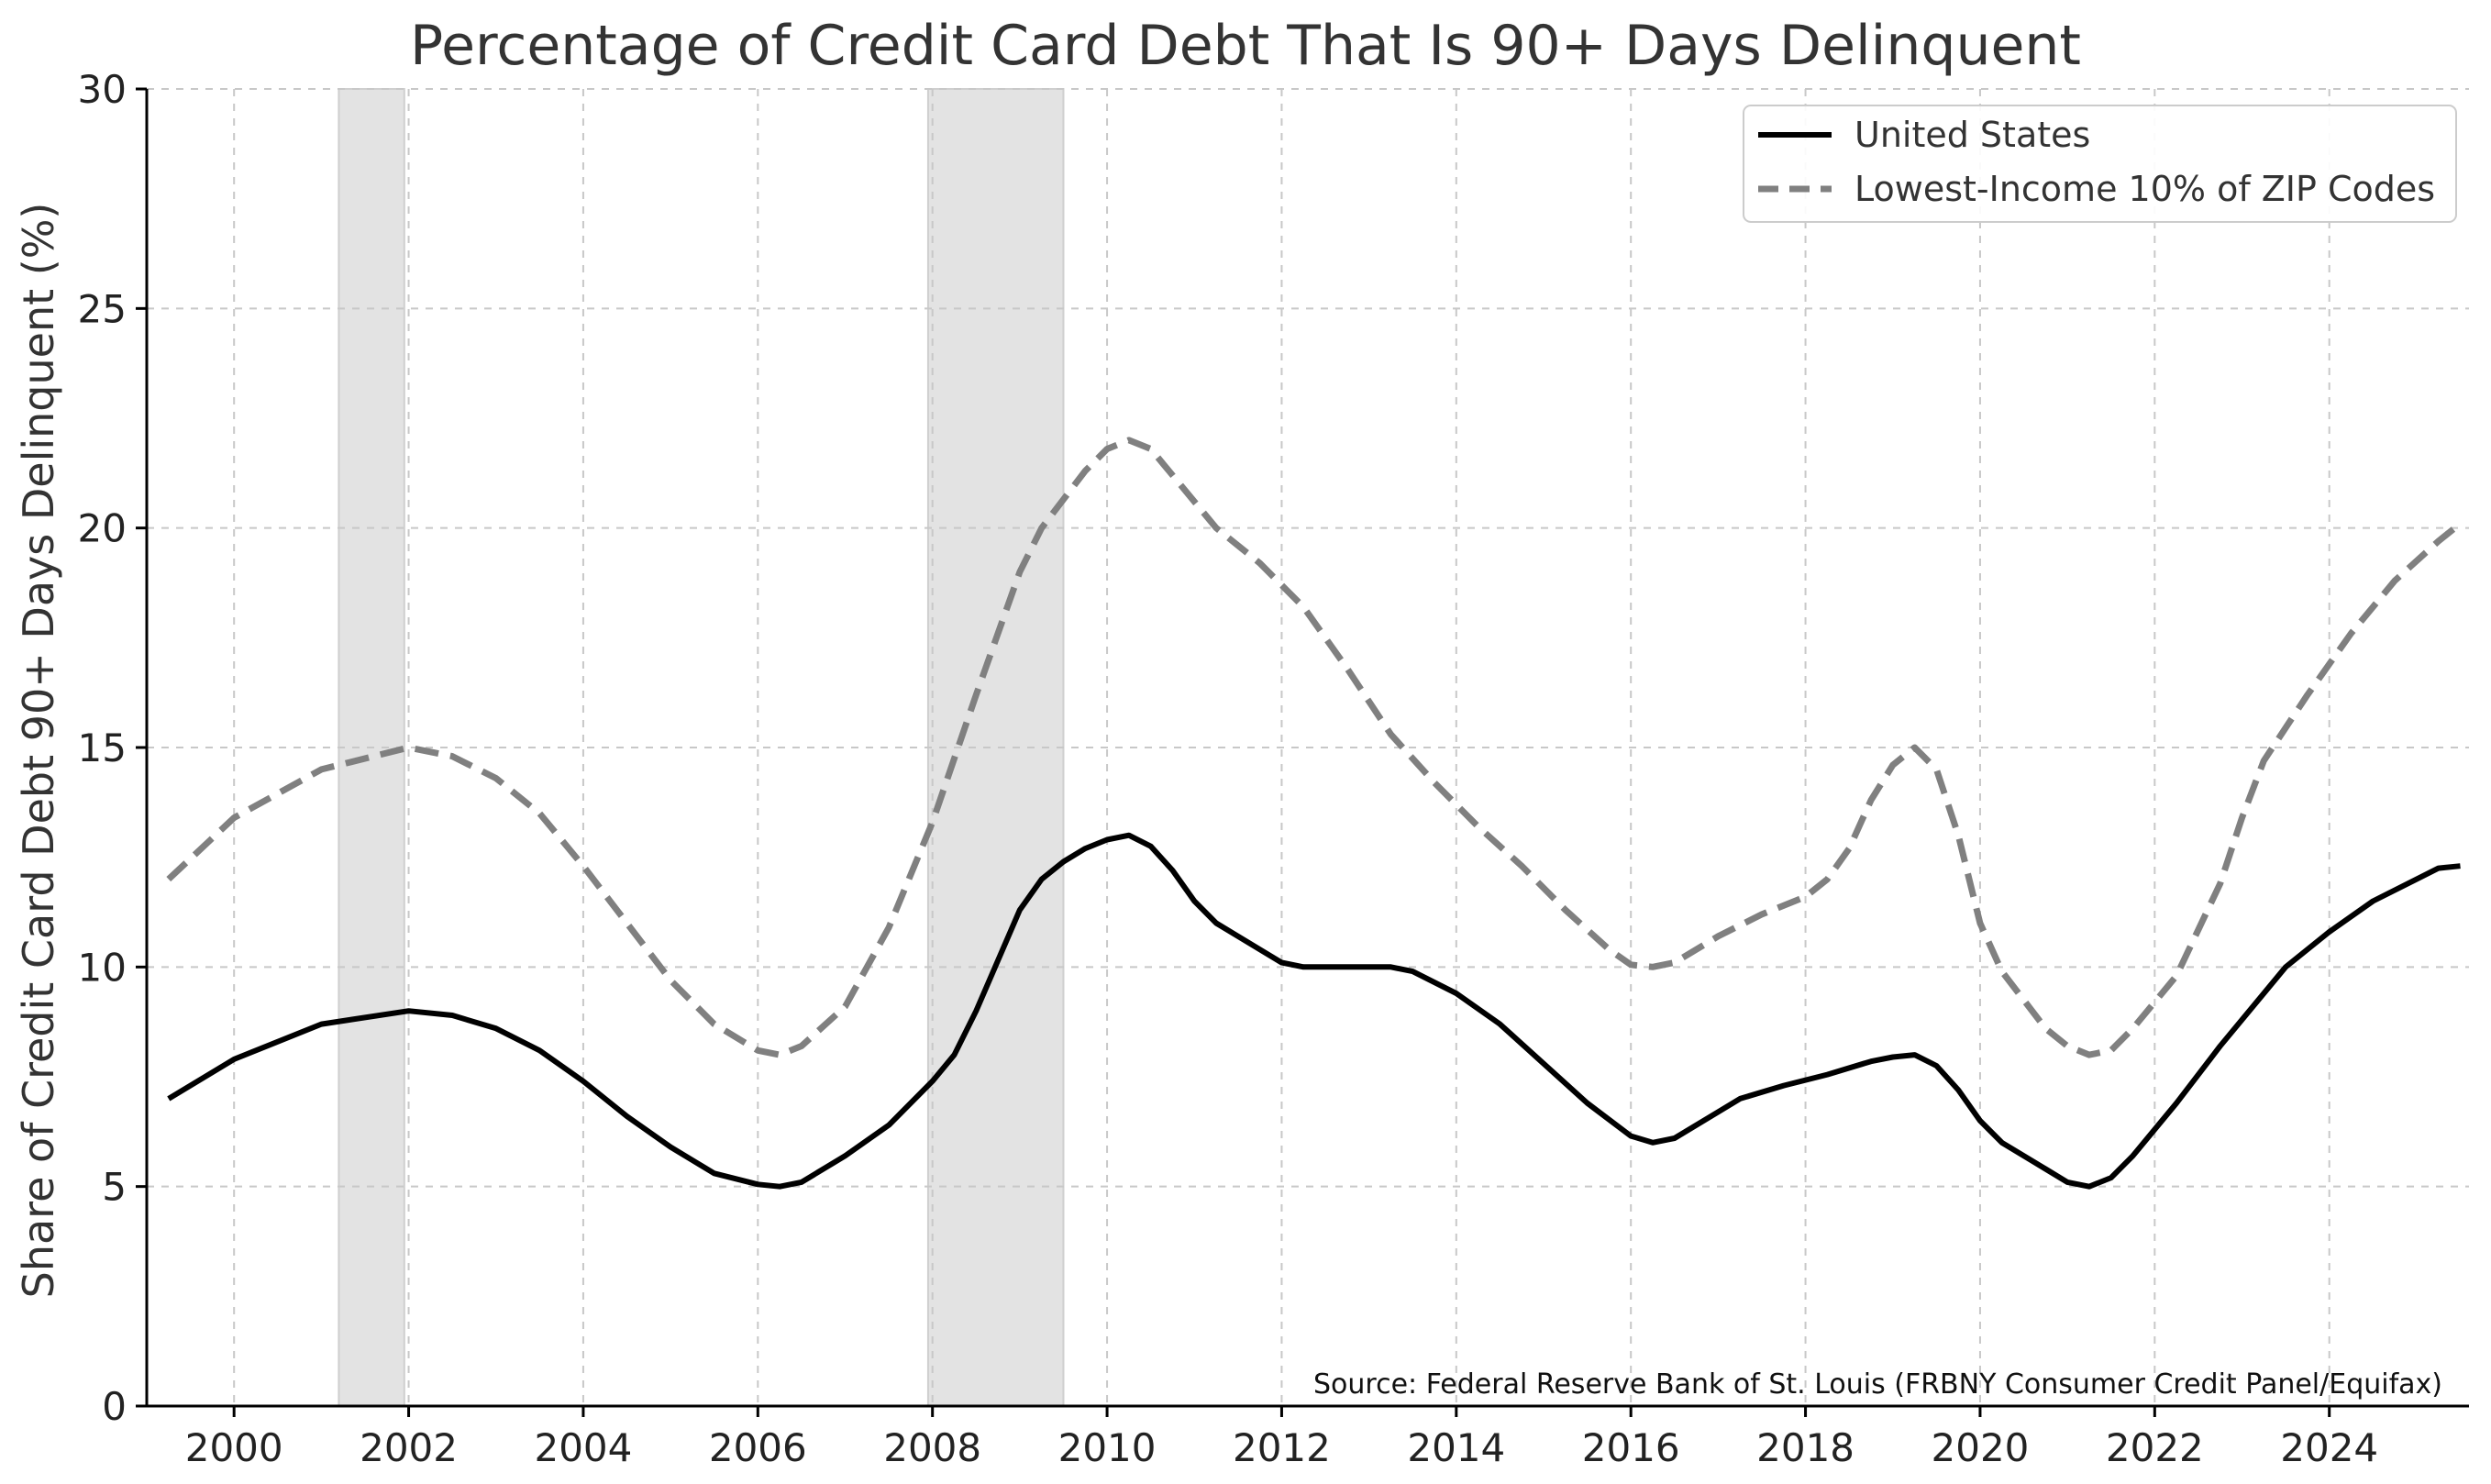  What do you see at coordinates (2144, 189) in the screenshot?
I see `legend-label-lowest-income-zip: Lowest-Income 10% of ZIP Codes` at bounding box center [2144, 189].